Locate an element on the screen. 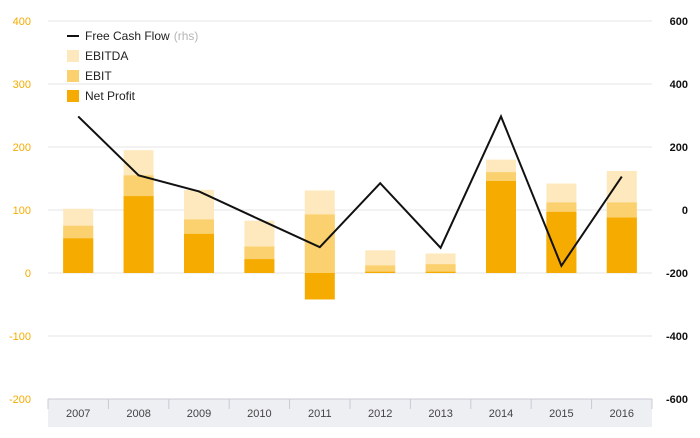  legend-label-text: Net Profit is located at coordinates (110, 96).